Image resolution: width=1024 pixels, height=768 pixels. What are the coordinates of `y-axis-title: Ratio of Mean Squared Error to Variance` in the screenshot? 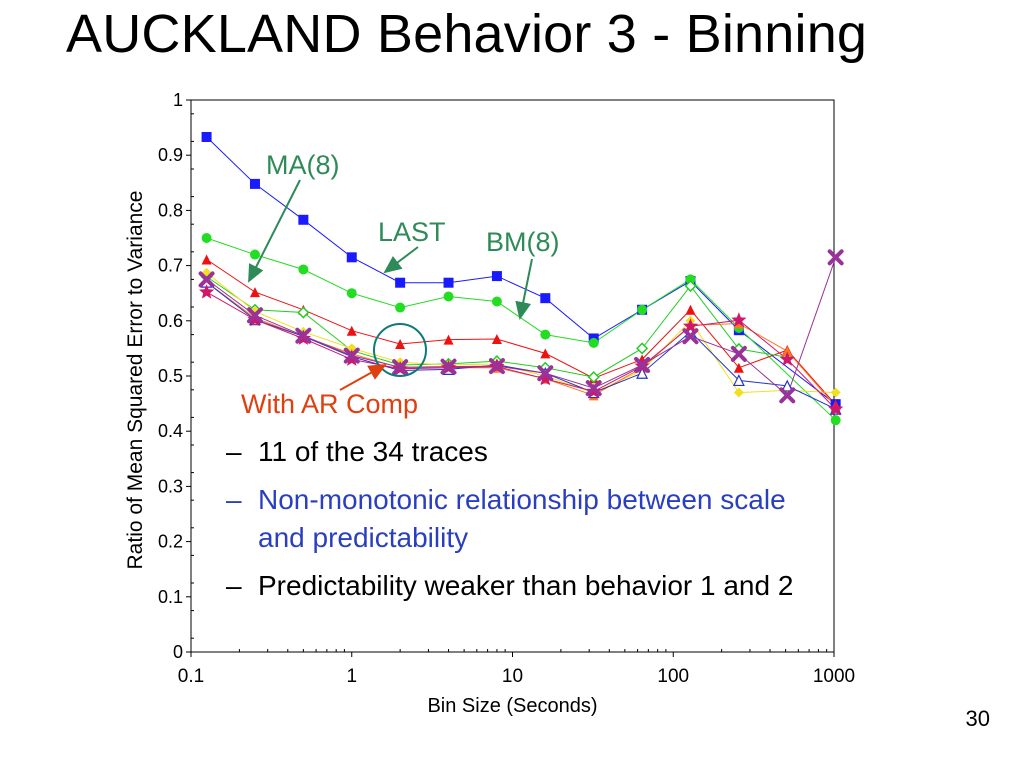 It's located at (135, 380).